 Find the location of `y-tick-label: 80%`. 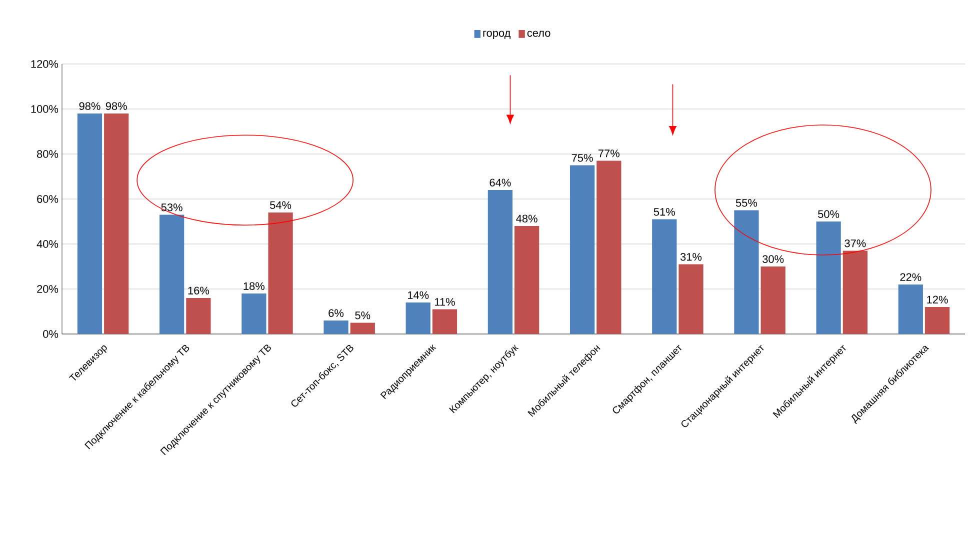

y-tick-label: 80% is located at coordinates (47, 154).